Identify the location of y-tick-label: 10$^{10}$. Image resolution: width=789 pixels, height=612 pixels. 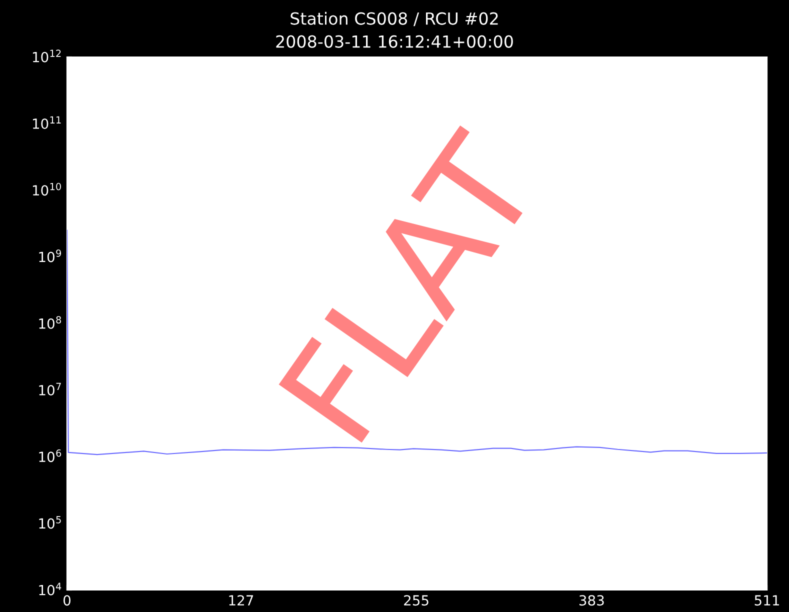
(46, 189).